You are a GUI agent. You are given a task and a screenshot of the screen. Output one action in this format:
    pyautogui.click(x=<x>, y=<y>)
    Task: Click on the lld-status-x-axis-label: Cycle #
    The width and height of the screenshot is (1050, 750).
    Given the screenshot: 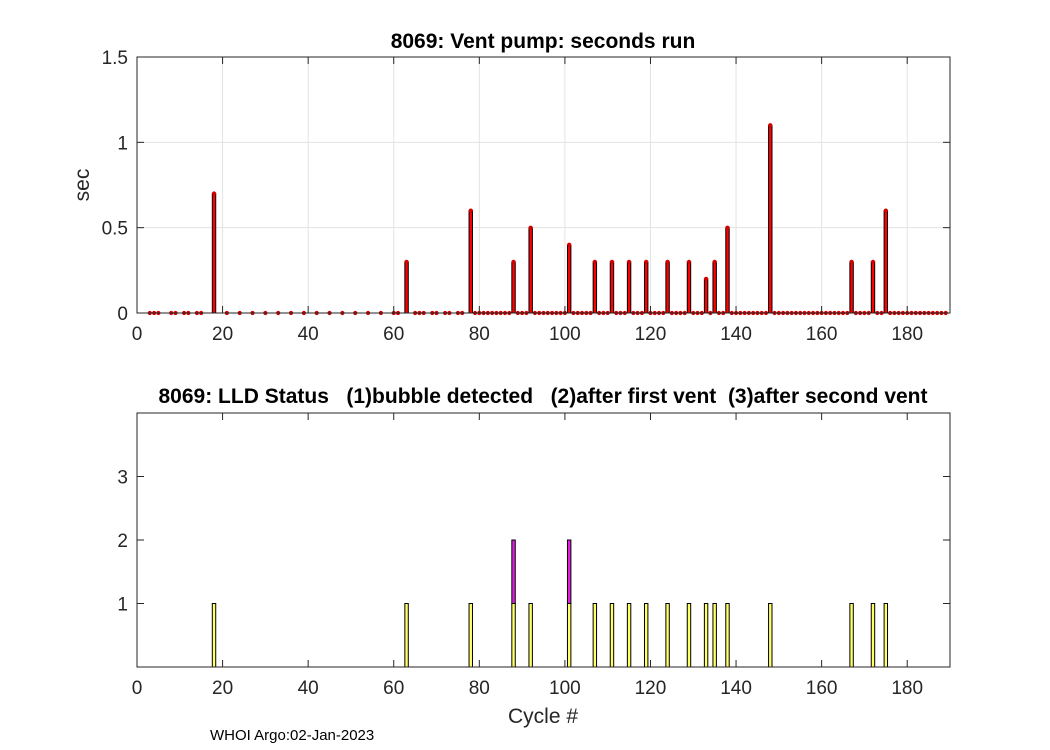 What is the action you would take?
    pyautogui.click(x=543, y=716)
    